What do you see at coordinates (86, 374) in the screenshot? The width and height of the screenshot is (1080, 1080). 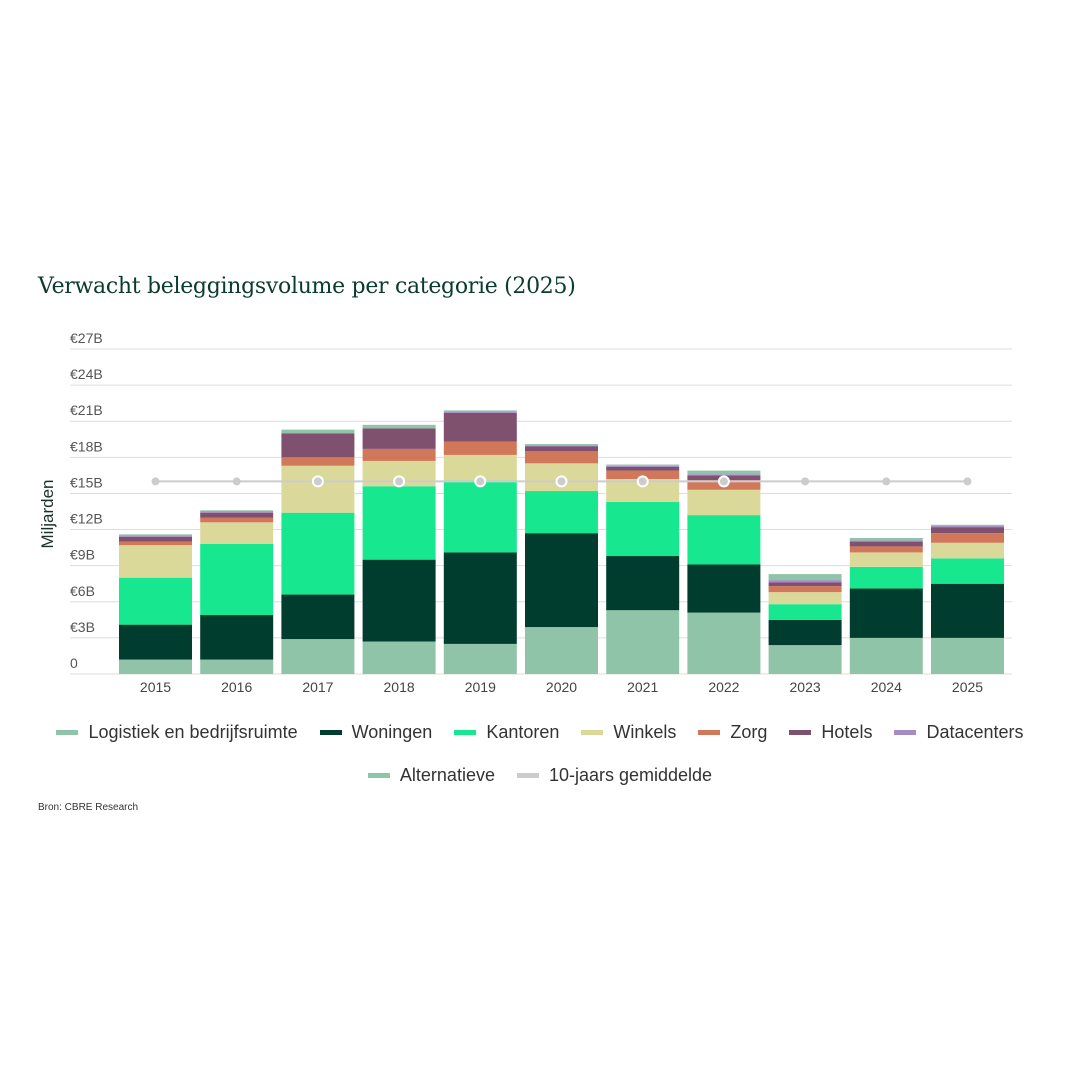 I see `y-tick-label: €24B` at bounding box center [86, 374].